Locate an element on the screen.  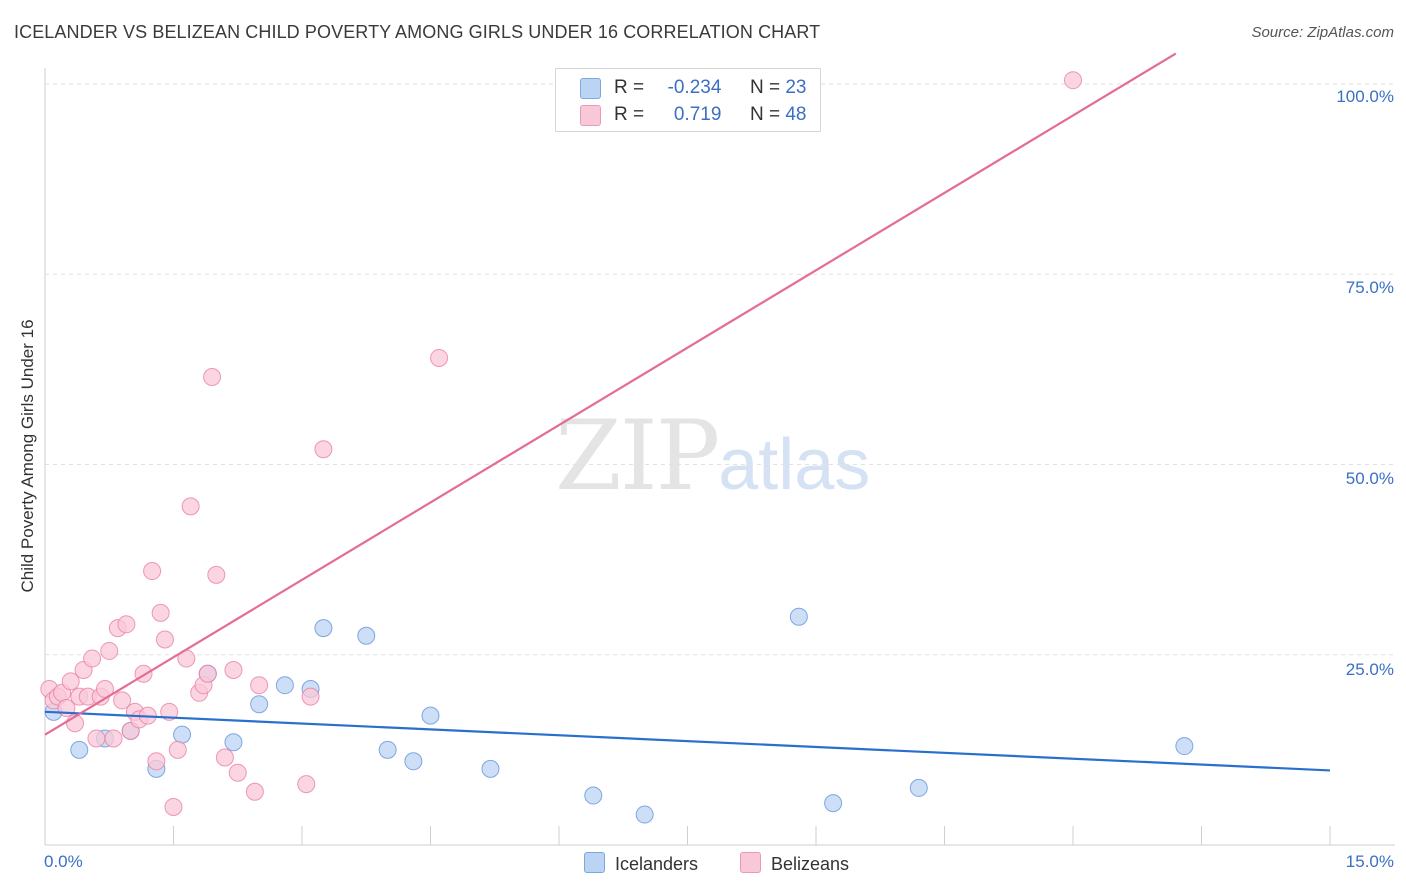
y-axis-label: Child Poverty Among Girls Under 16 is located at coordinates (27, 456).